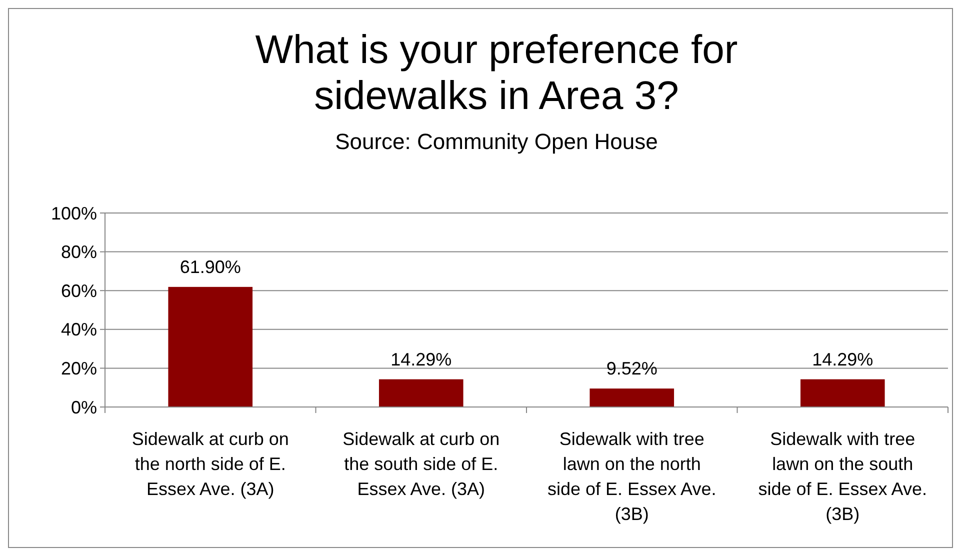 The image size is (961, 556). What do you see at coordinates (83, 407) in the screenshot?
I see `y-tick-label: 0%` at bounding box center [83, 407].